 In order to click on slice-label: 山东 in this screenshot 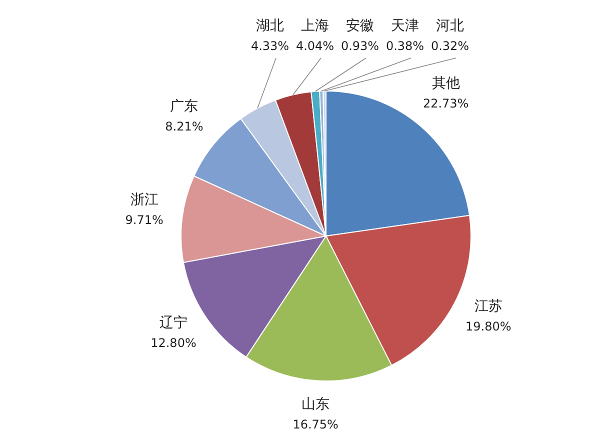, I will do `click(316, 404)`.